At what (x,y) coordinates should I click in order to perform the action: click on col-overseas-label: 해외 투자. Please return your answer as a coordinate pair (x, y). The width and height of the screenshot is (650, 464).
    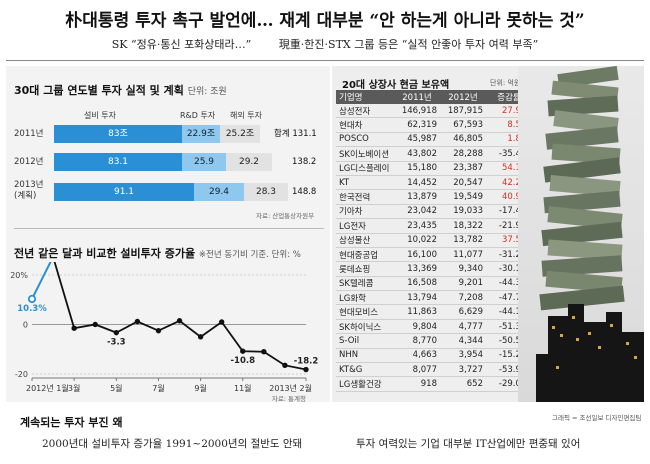
    Looking at the image, I should click on (246, 115).